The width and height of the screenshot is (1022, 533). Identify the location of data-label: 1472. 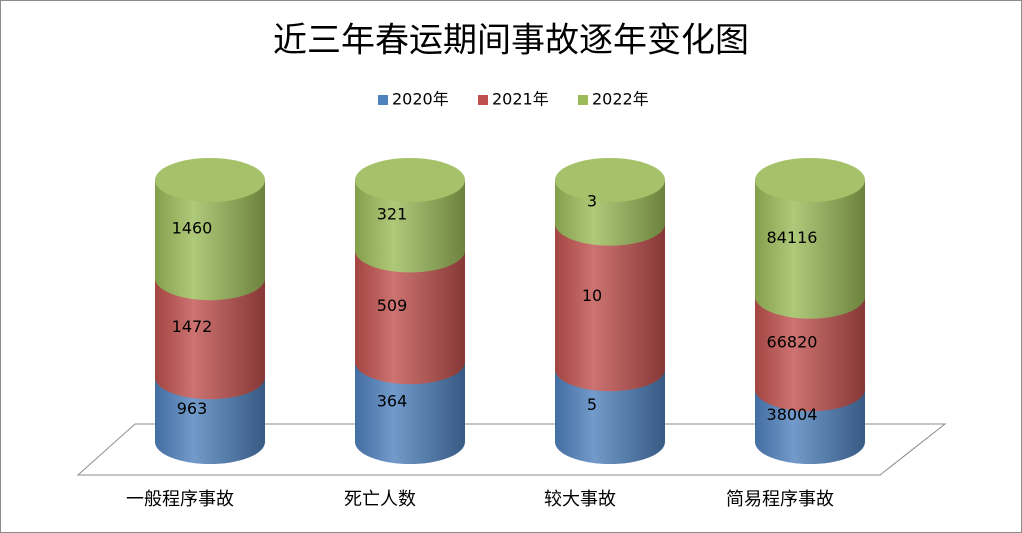
(192, 326).